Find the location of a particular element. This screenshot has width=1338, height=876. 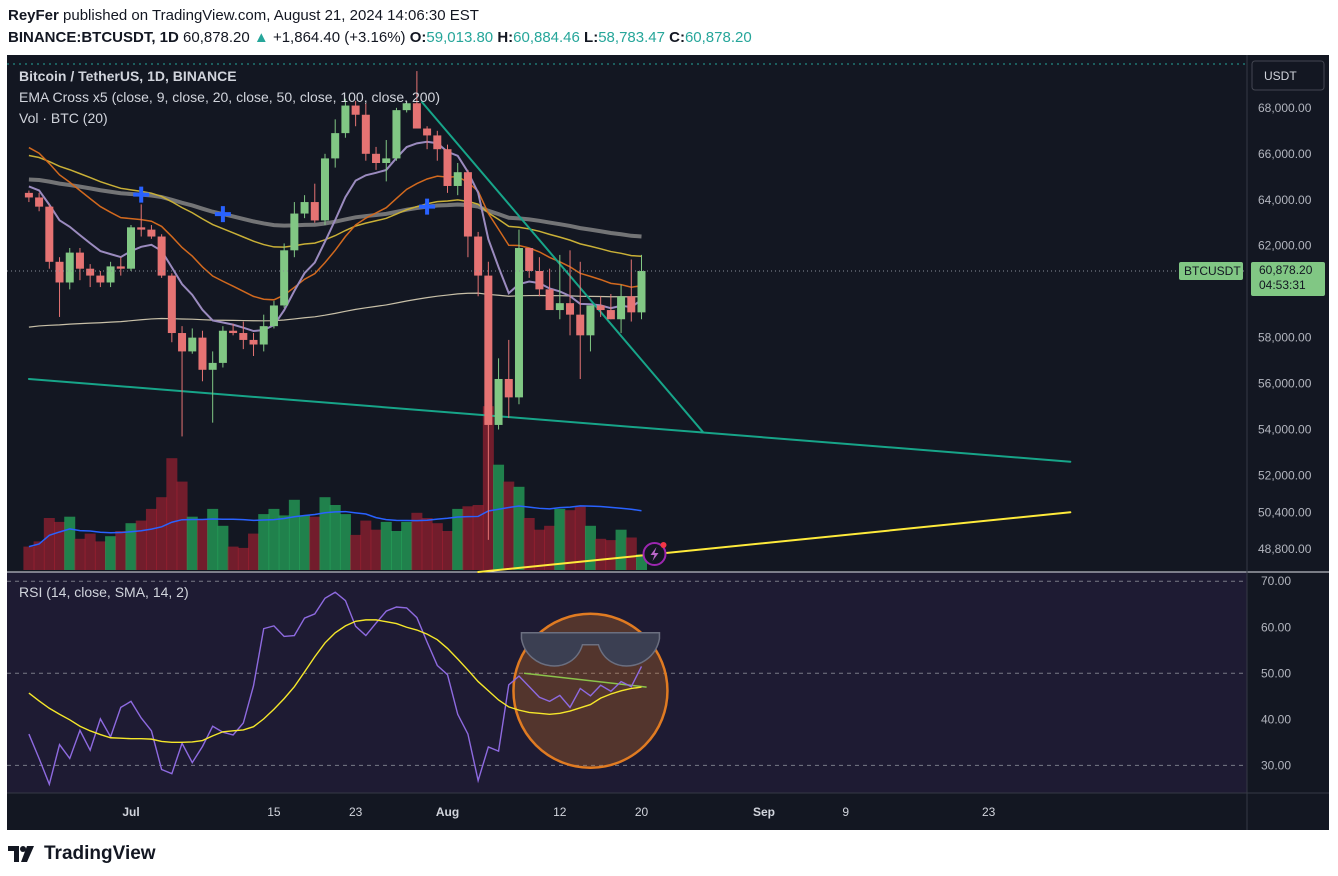

high-label: H: is located at coordinates (505, 37).